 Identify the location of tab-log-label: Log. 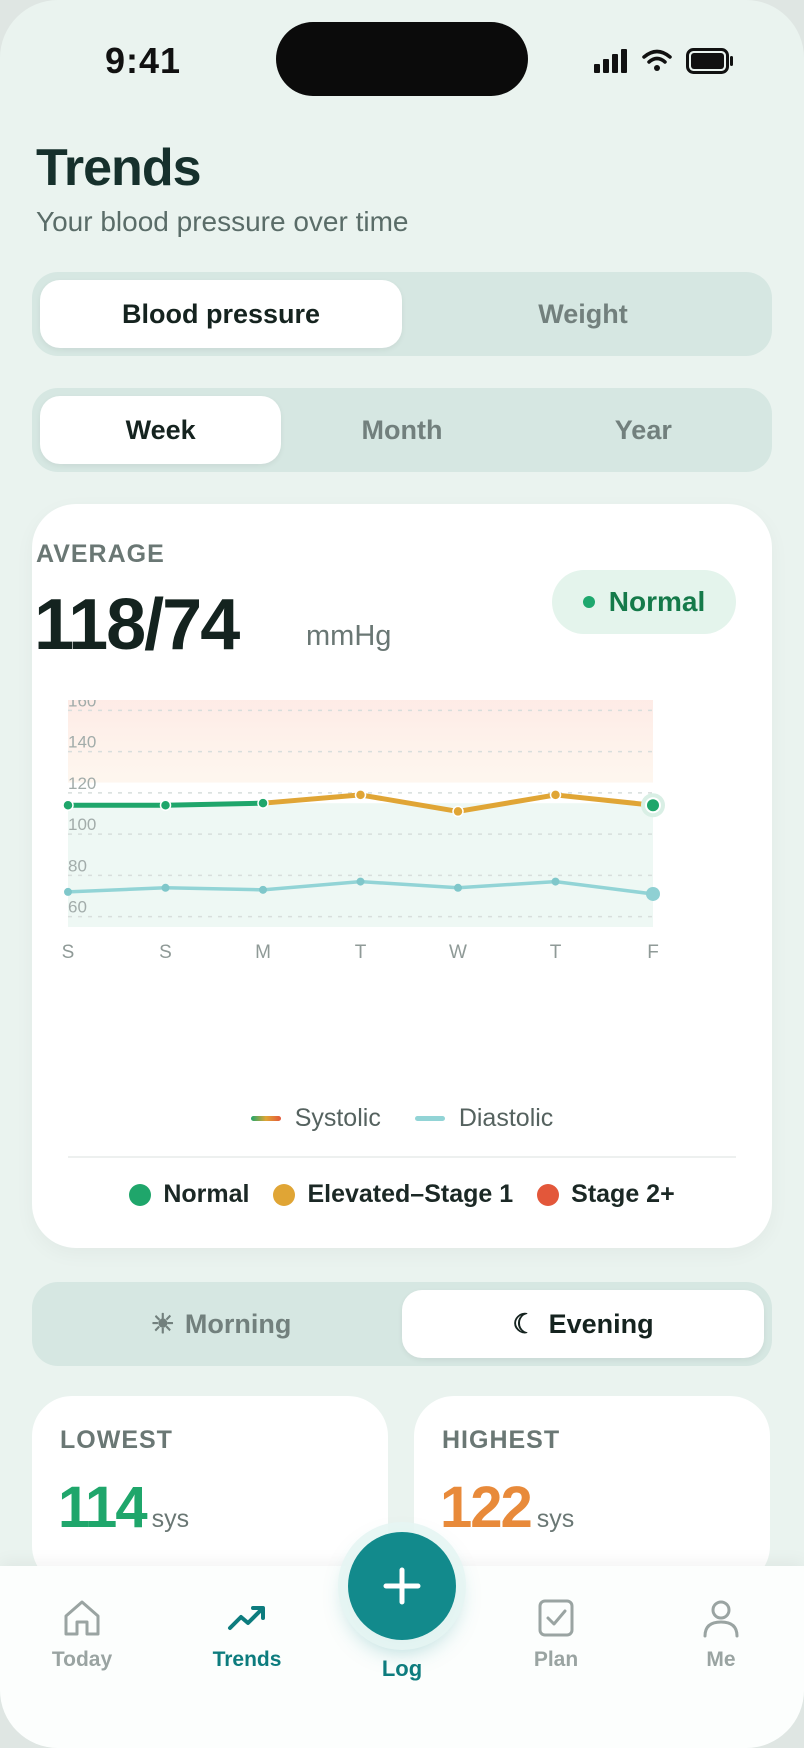
(402, 1668).